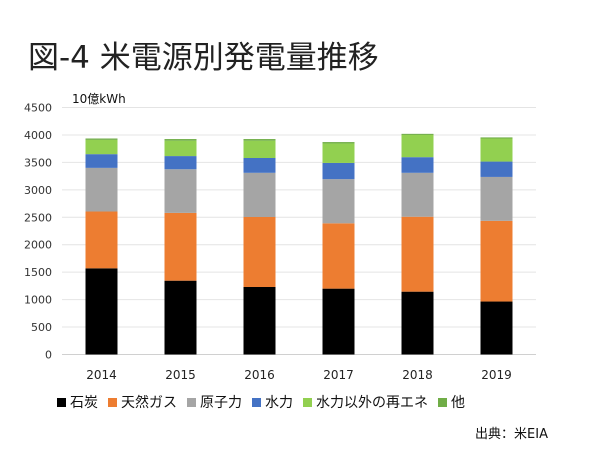 The height and width of the screenshot is (450, 600). I want to click on bar-segment-2019-石炭, so click(496, 328).